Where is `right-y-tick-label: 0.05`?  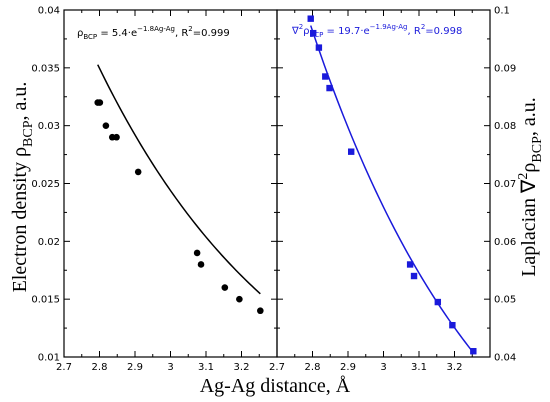 right-y-tick-label: 0.05 is located at coordinates (505, 300).